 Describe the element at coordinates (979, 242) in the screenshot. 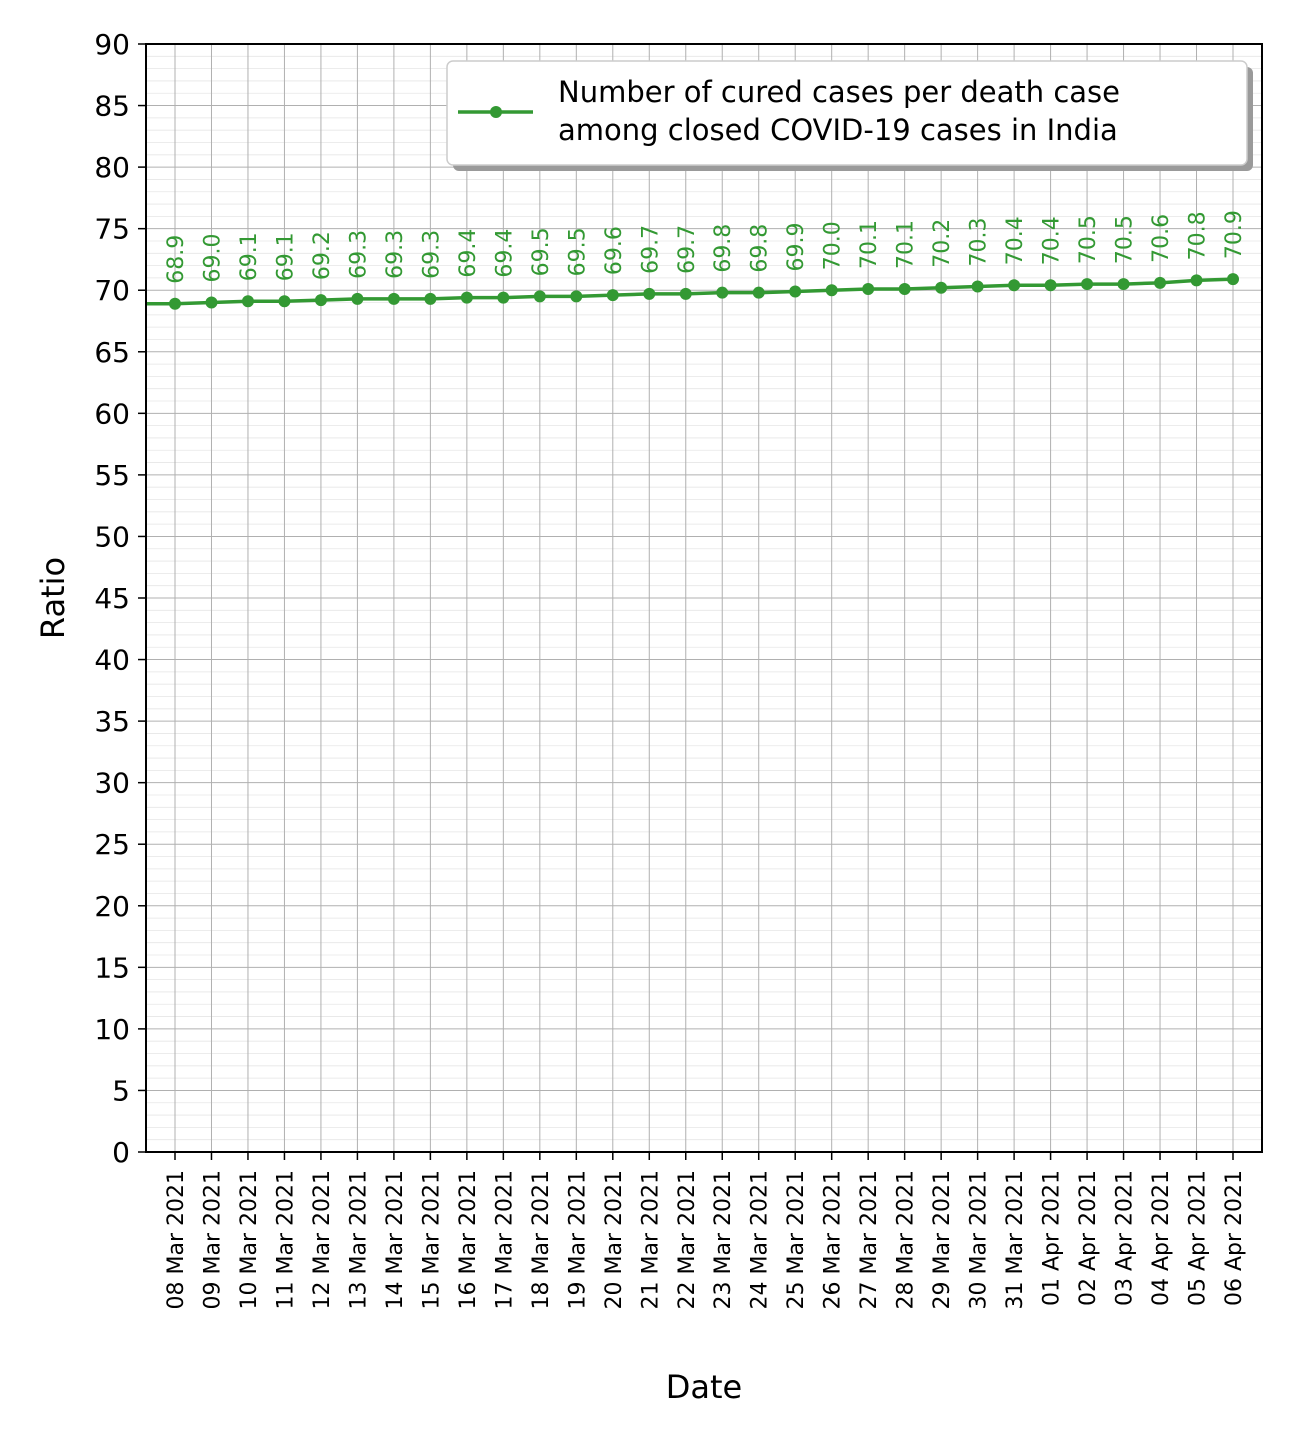

I see `data-label: 70.3` at that location.